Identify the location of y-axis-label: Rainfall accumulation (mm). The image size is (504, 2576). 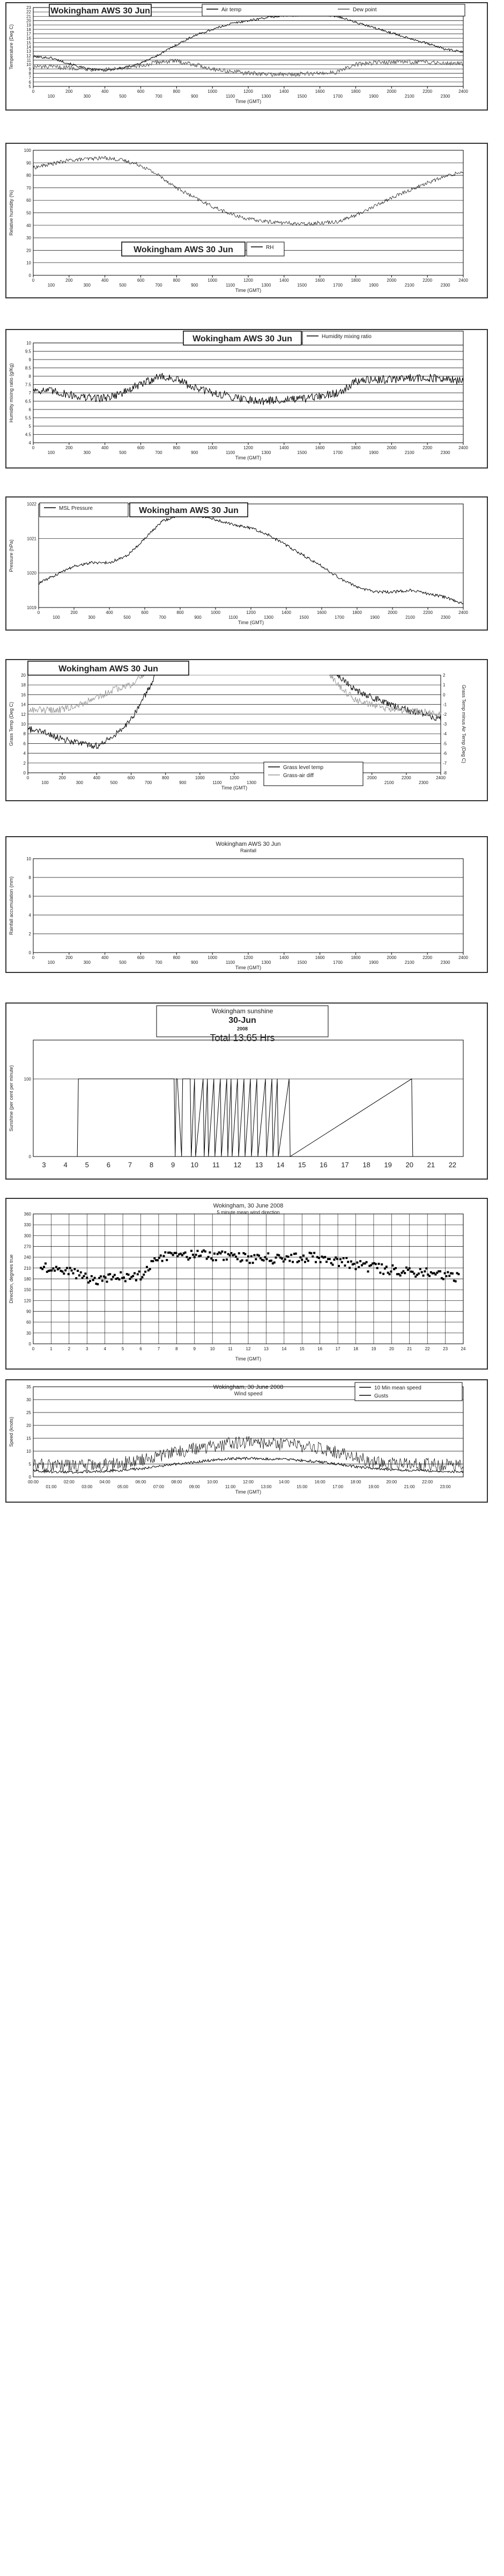
(11, 905).